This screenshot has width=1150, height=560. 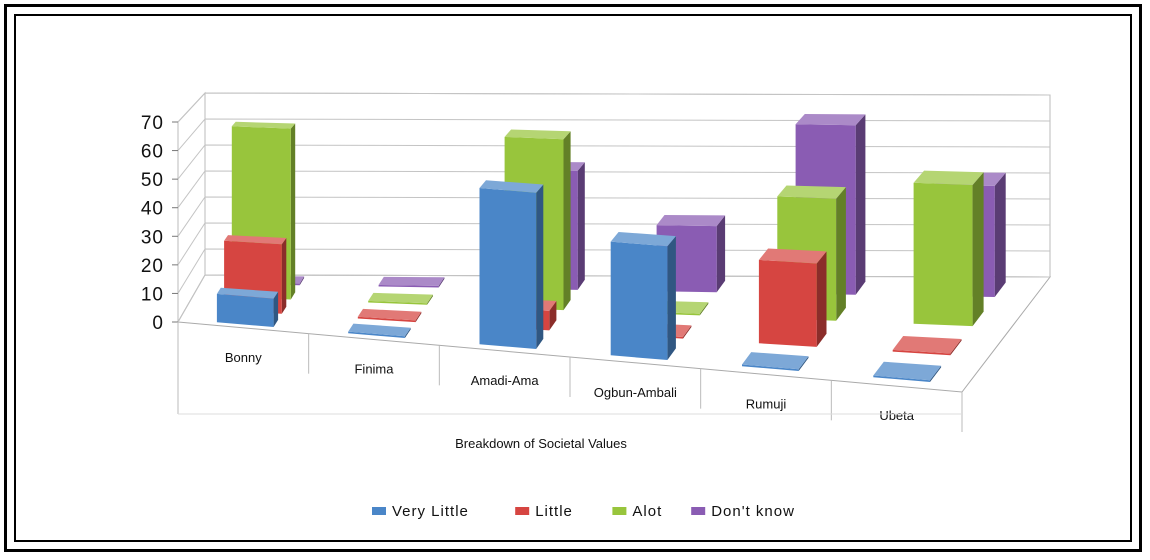 I want to click on bar-very-little-ogbun-ambali, so click(x=643, y=296).